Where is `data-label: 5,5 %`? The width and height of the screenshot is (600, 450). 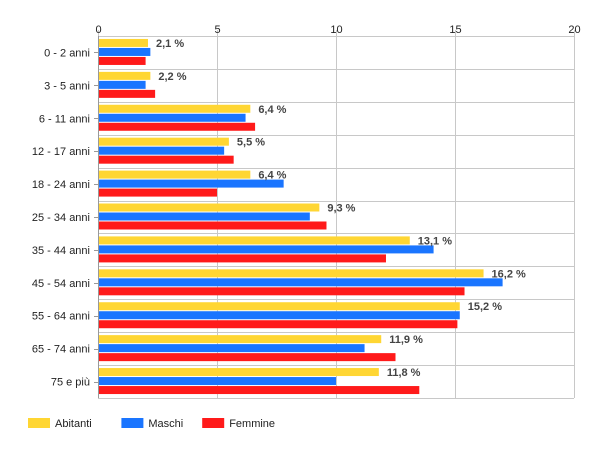
data-label: 5,5 % is located at coordinates (251, 143).